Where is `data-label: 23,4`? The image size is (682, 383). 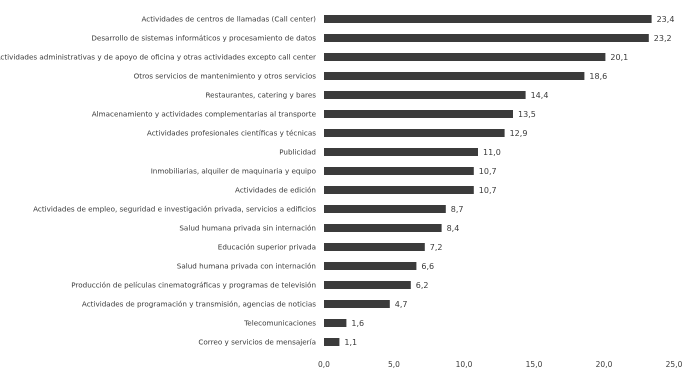 data-label: 23,4 is located at coordinates (666, 19).